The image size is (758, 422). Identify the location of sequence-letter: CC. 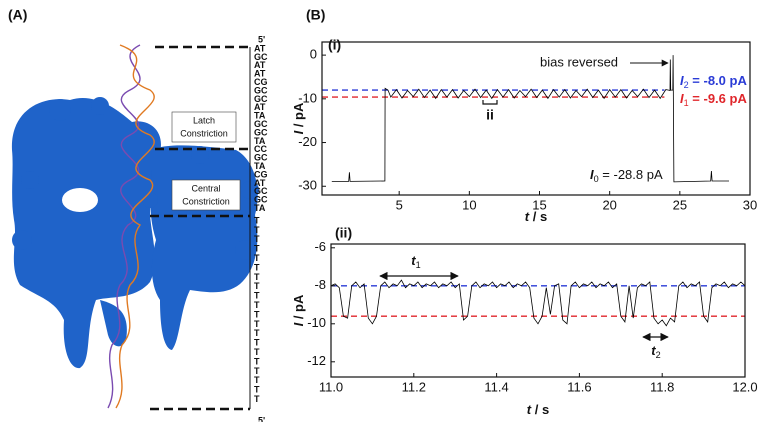
(260, 149).